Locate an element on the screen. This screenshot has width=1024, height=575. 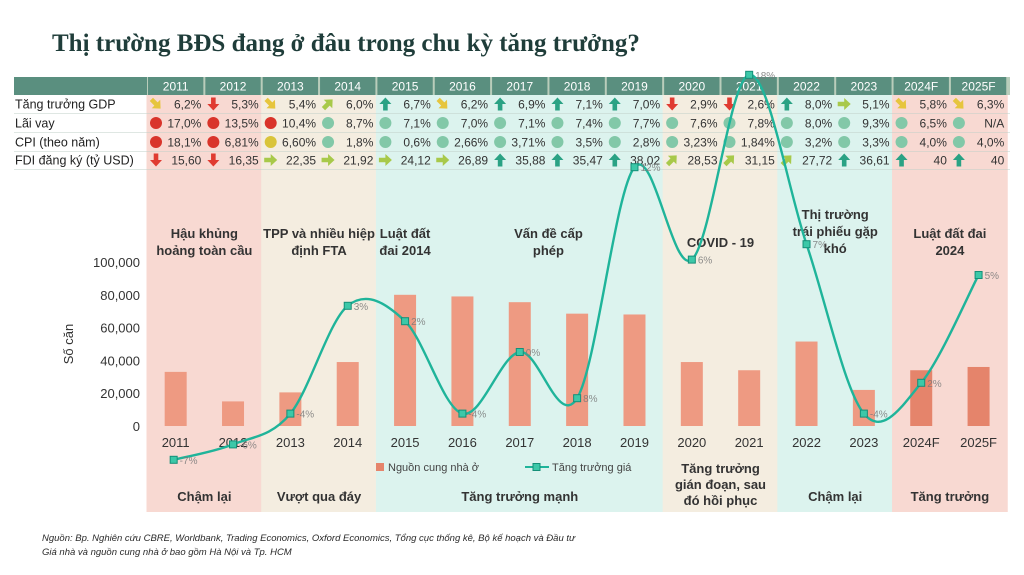
table-value: 7,0% is located at coordinates (475, 124).